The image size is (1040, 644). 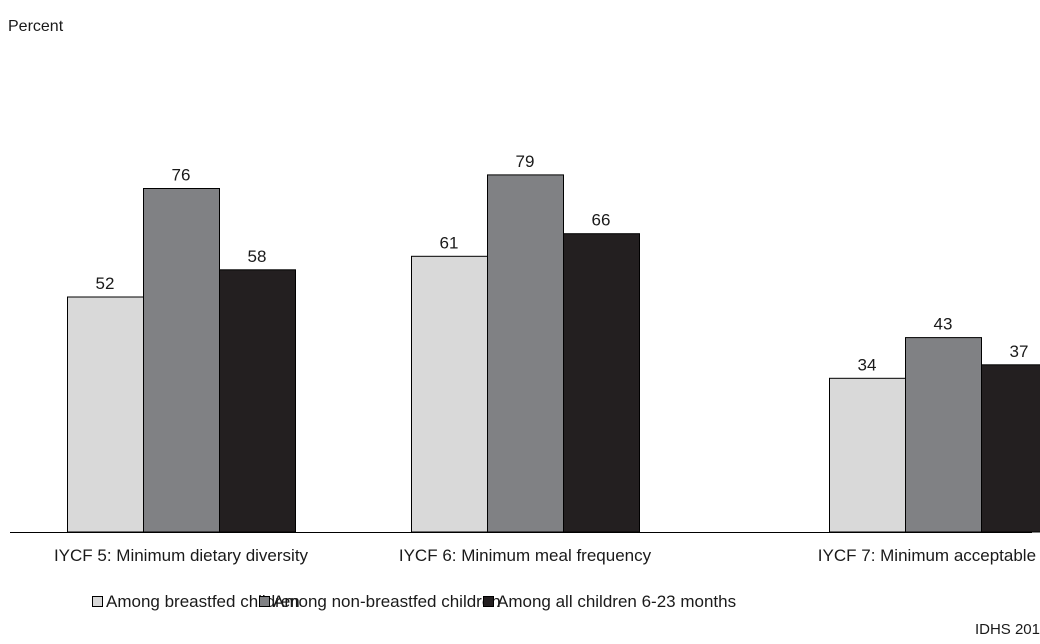 I want to click on legend-label: Among all children 6-23 months, so click(x=616, y=601).